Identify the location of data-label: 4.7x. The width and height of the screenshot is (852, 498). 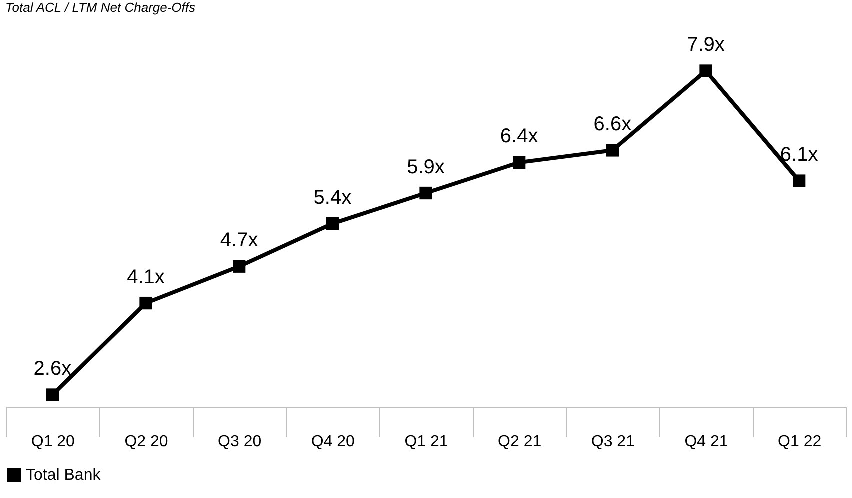
(239, 241).